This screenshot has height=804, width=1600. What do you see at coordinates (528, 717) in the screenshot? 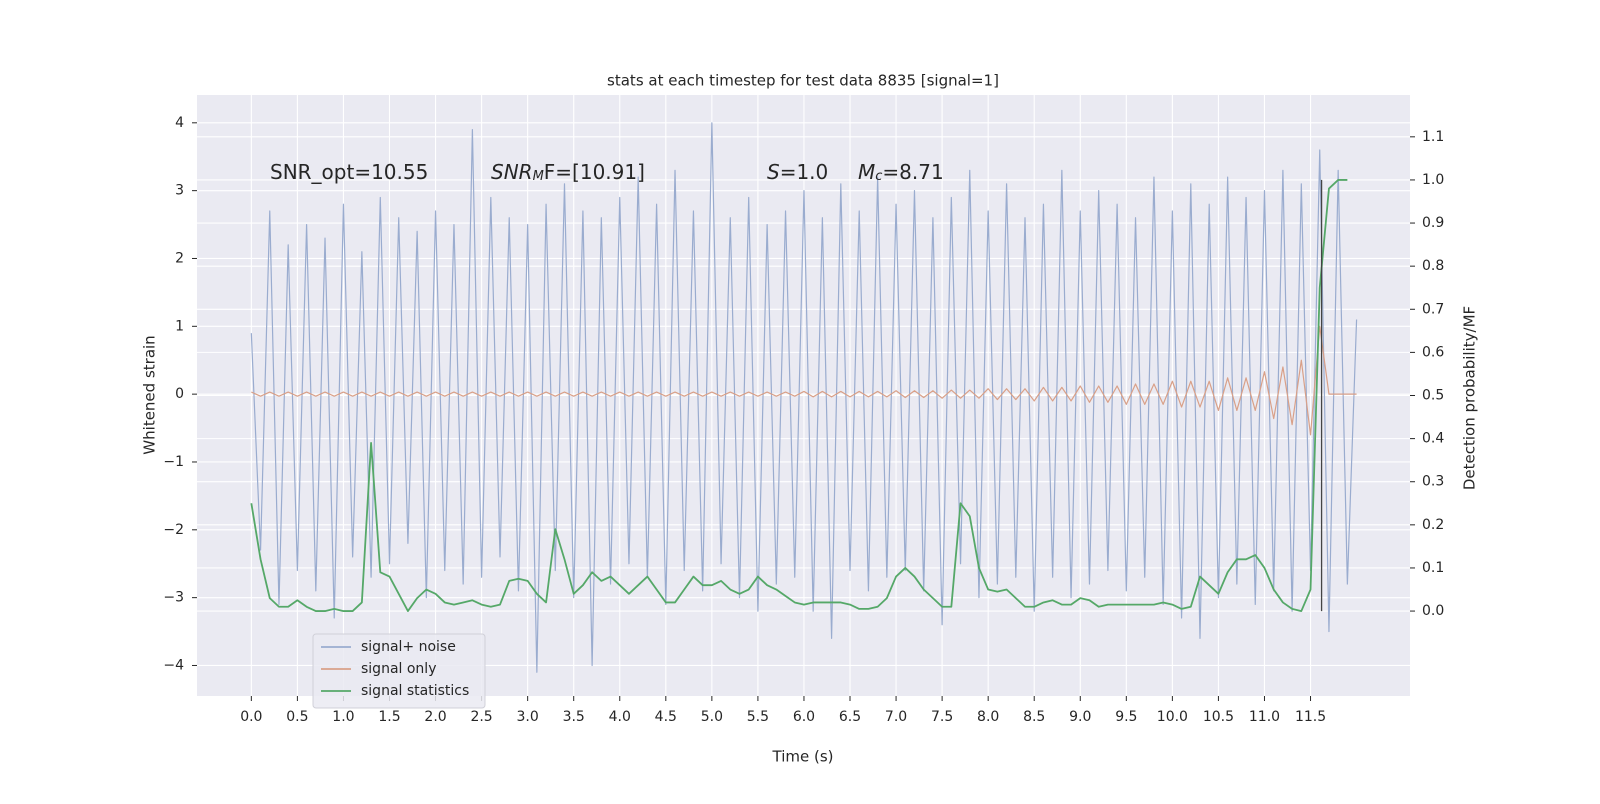
I see `x-tick-label: 3.0` at bounding box center [528, 717].